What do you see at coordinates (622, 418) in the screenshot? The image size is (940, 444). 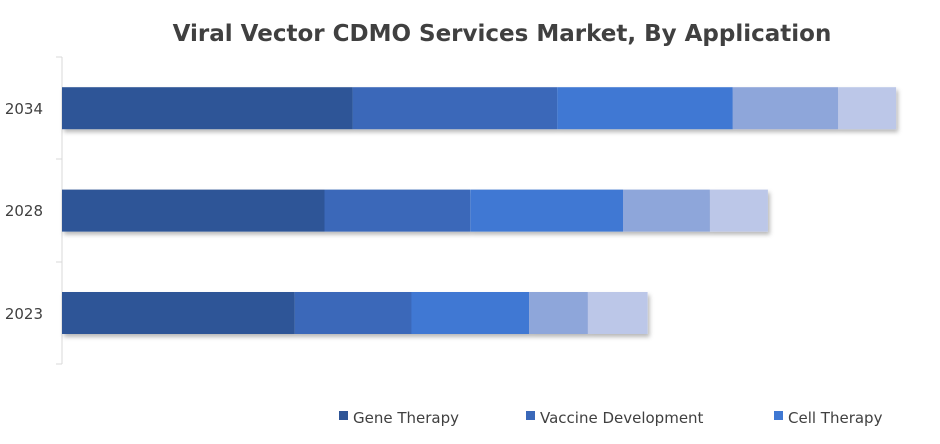 I see `legend-label: Vaccine Development` at bounding box center [622, 418].